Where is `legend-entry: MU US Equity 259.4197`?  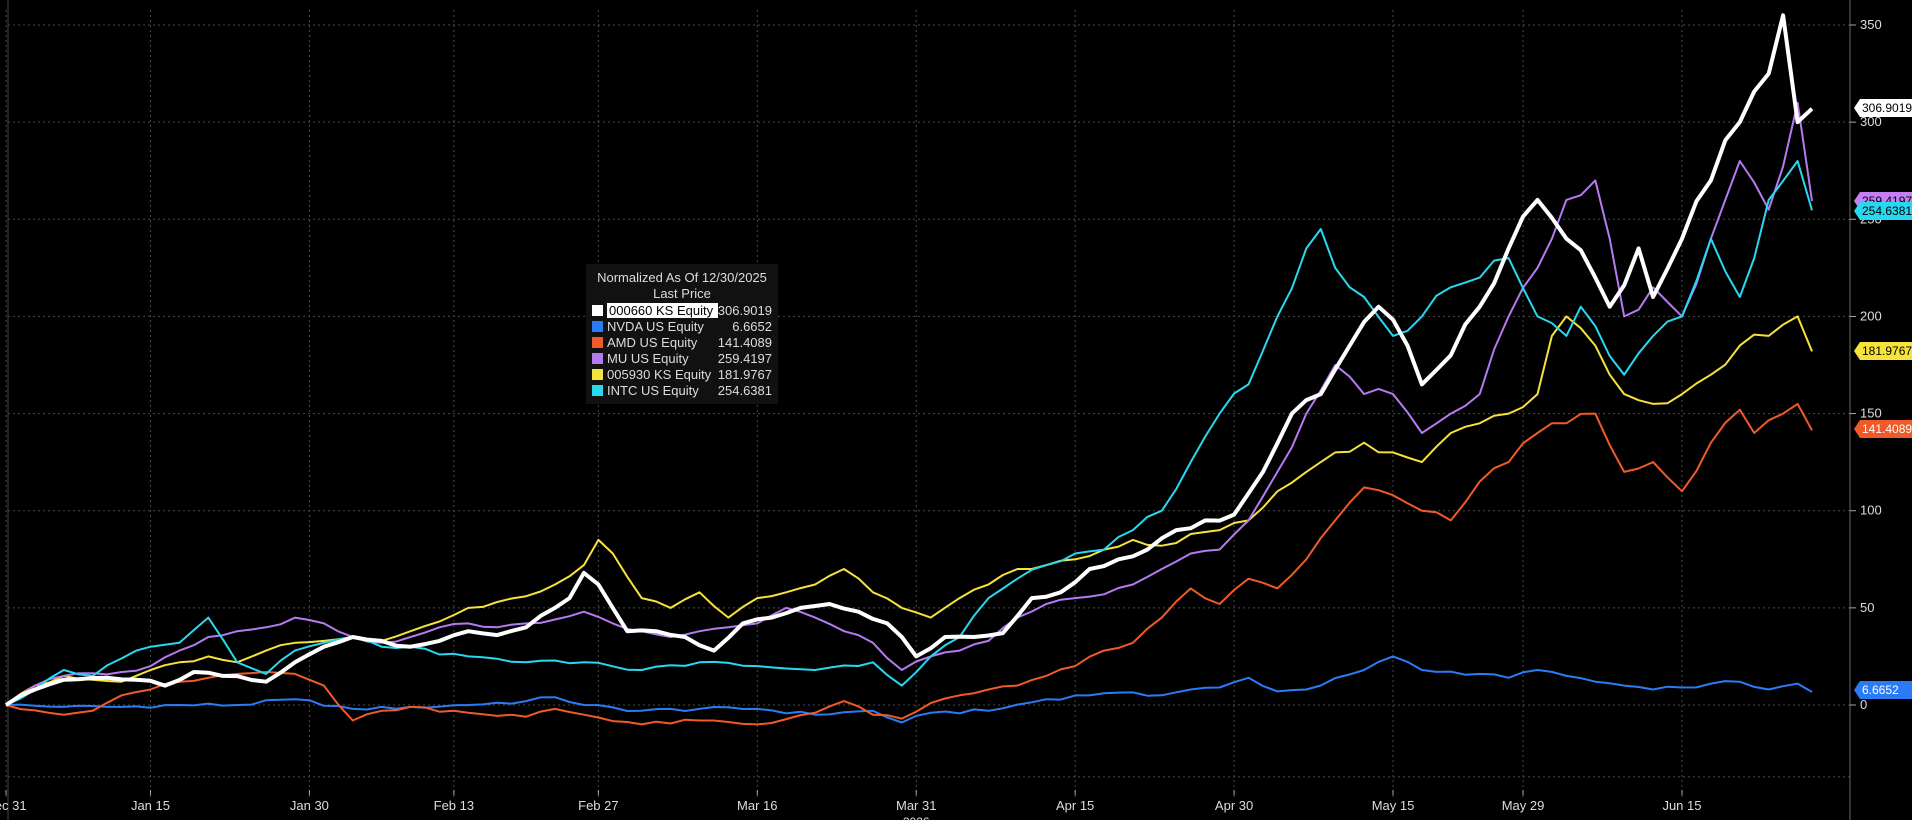
legend-entry: MU US Equity 259.4197 is located at coordinates (682, 358).